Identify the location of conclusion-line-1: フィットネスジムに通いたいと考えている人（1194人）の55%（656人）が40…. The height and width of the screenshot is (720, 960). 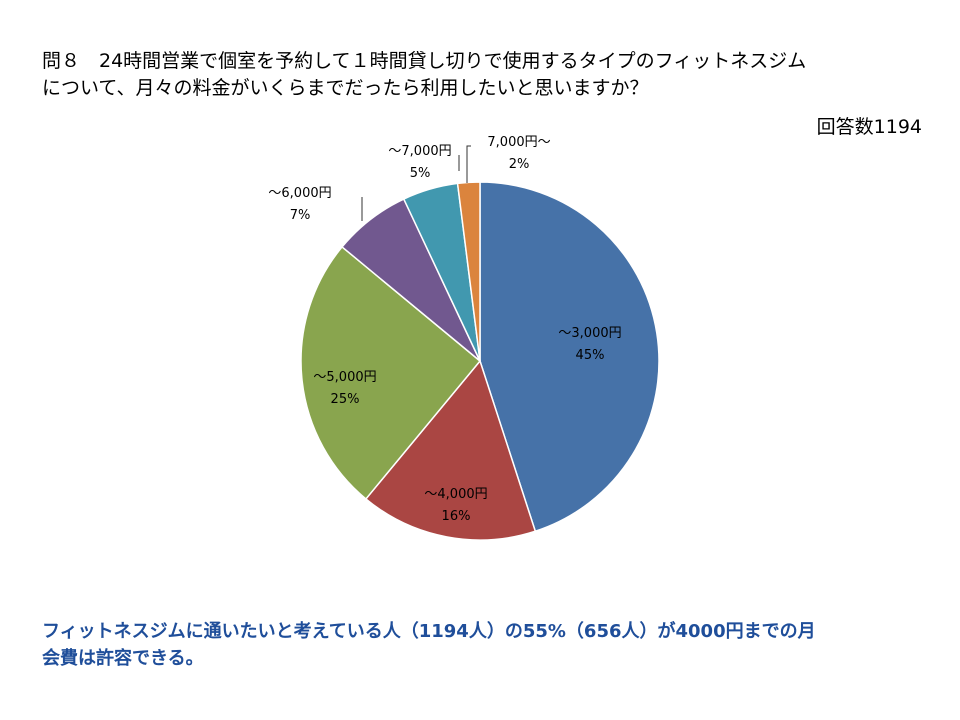
(429, 631).